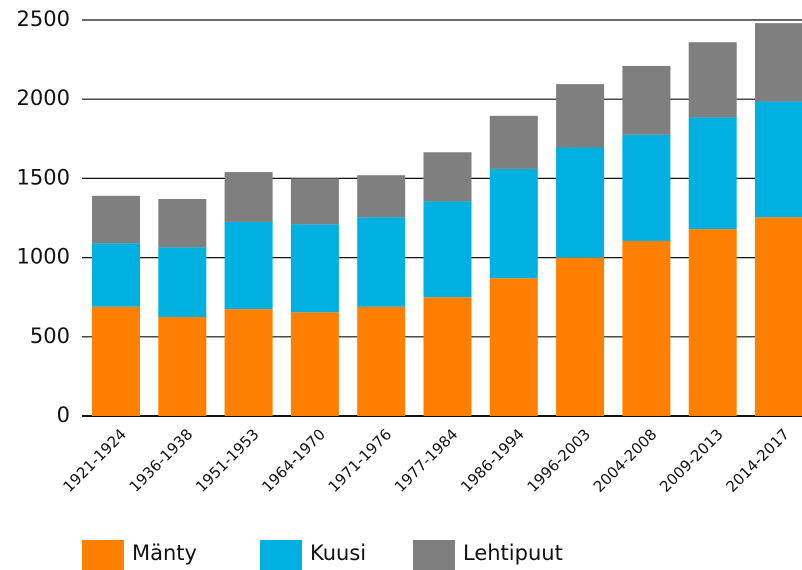 The height and width of the screenshot is (570, 802). Describe the element at coordinates (227, 460) in the screenshot. I see `x-tick-label: 1951-1953` at that location.